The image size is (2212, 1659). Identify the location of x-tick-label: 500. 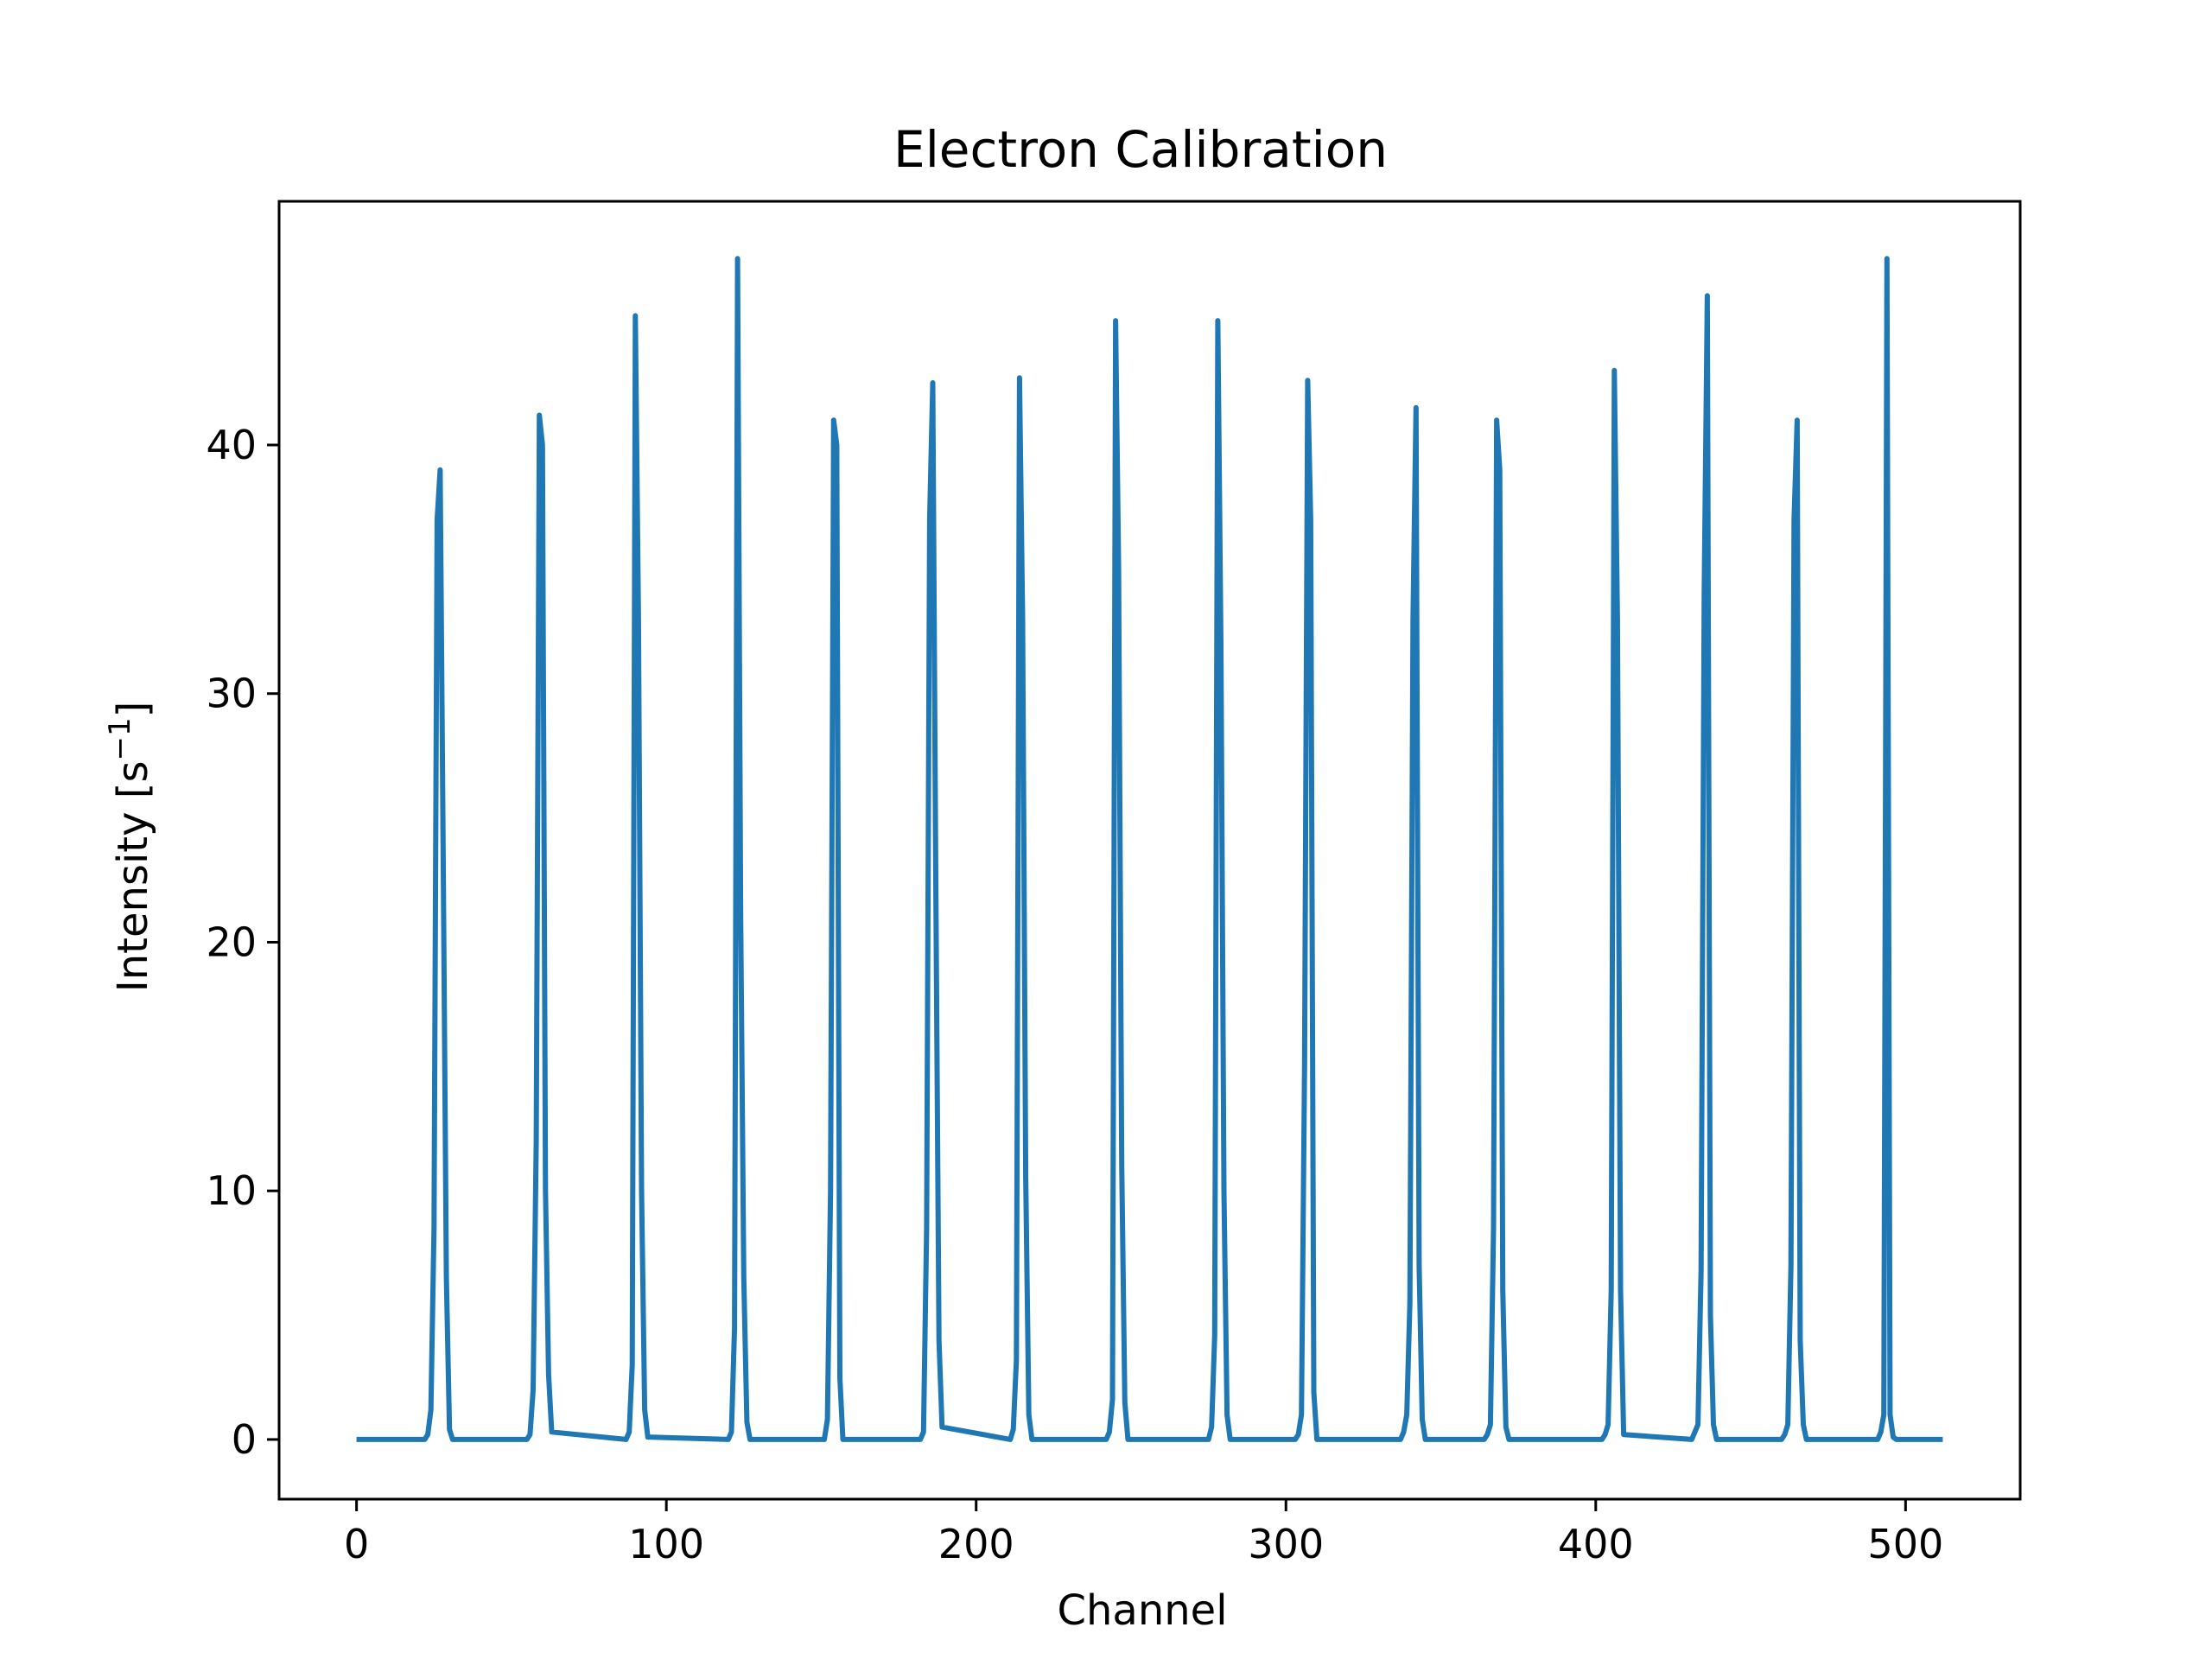
(1905, 1544).